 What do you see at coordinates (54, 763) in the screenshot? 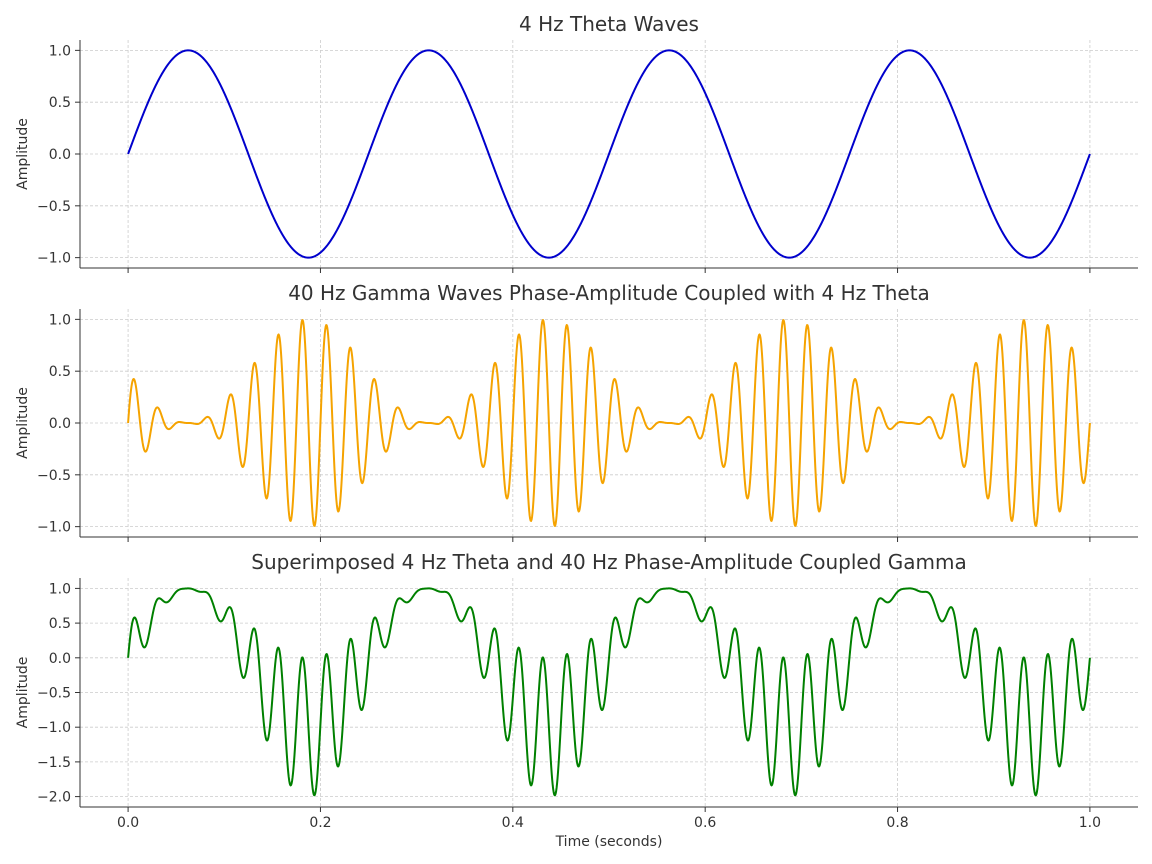
I see `y-tick-label: −1.5` at bounding box center [54, 763].